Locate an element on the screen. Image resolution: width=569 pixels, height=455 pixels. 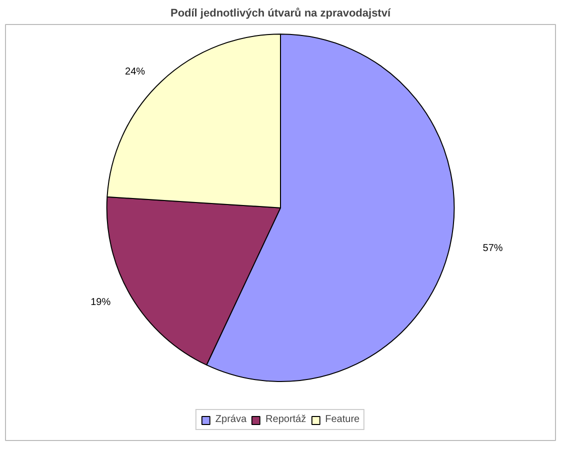
legend-label: Reportáž is located at coordinates (286, 419).